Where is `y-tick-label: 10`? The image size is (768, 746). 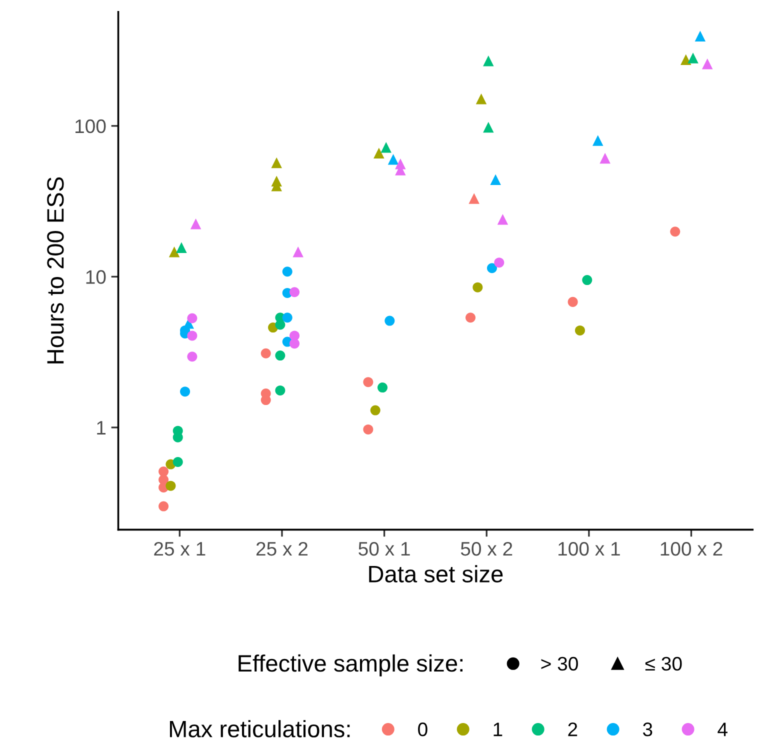
y-tick-label: 10 is located at coordinates (96, 277).